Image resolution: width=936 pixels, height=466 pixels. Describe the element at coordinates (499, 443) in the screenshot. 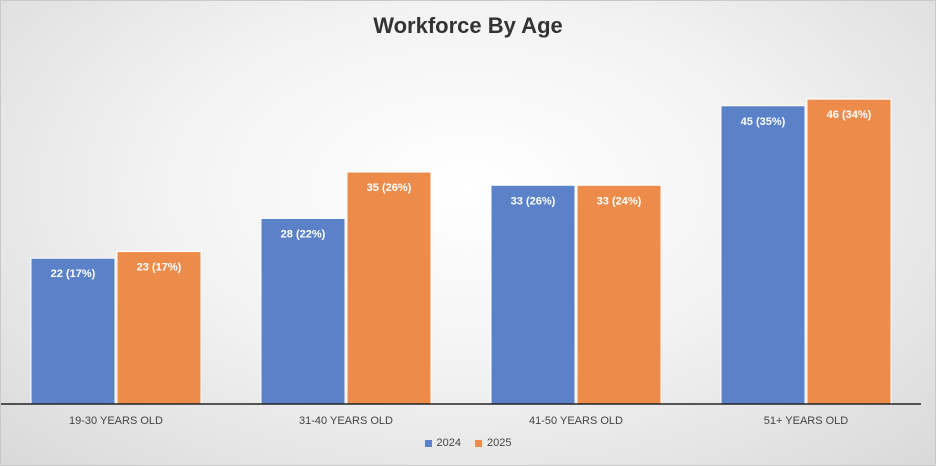

I see `legend-label-2025: 2025` at that location.